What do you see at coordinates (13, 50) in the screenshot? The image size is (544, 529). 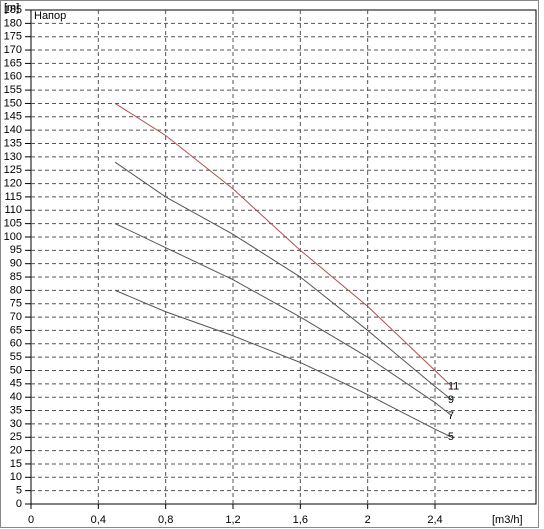 I see `y-tick-label: 170` at bounding box center [13, 50].